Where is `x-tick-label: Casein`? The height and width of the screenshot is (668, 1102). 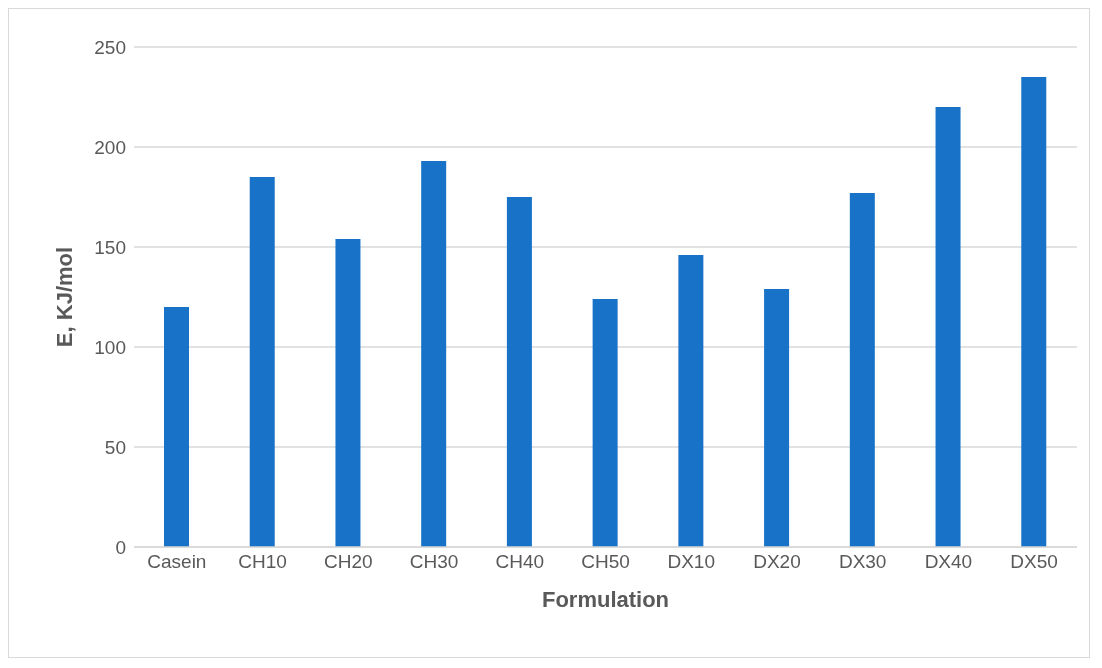 x-tick-label: Casein is located at coordinates (177, 562).